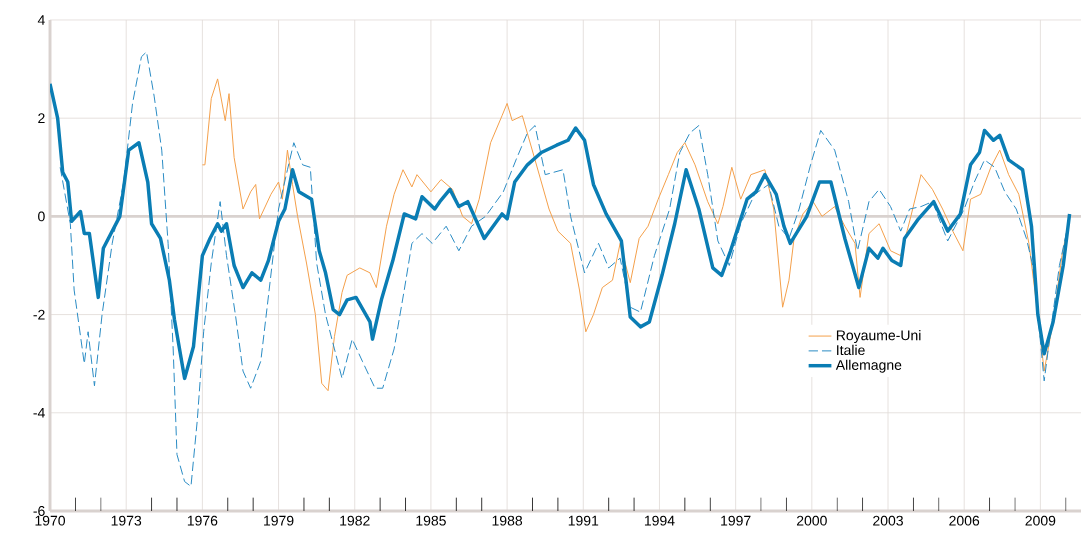 The height and width of the screenshot is (549, 1084). I want to click on legend-label: Italie, so click(851, 350).